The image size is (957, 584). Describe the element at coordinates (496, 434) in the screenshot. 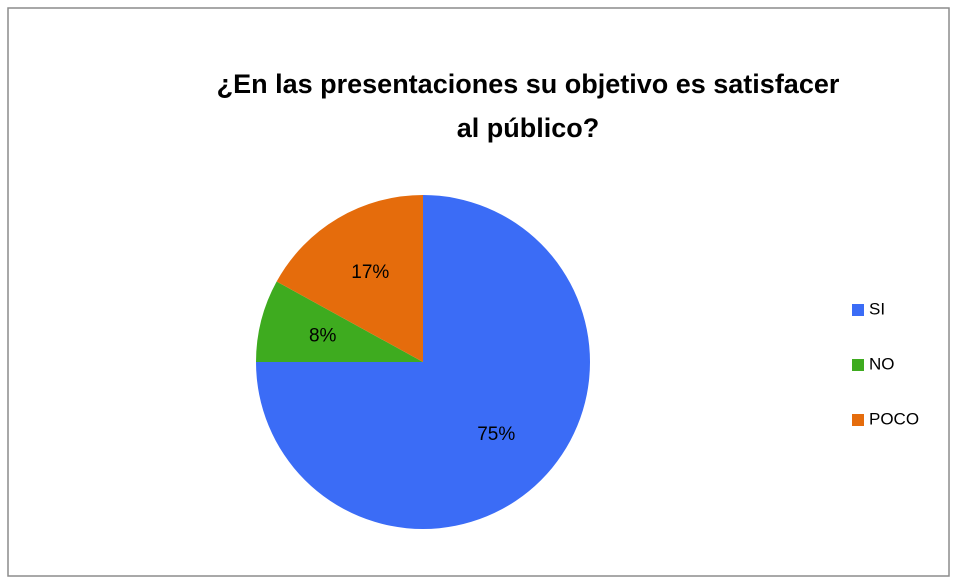

I see `data-label: 75%` at that location.